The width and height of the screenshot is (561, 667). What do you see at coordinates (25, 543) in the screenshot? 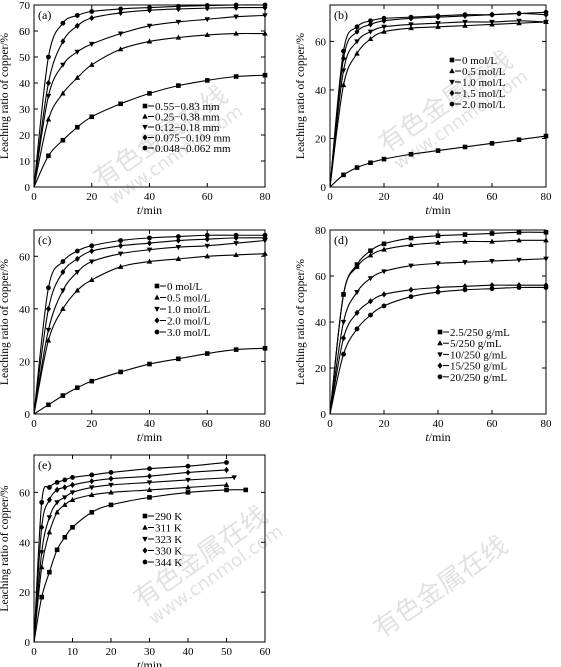
I see `panel-4-ytick-label: 40` at bounding box center [25, 543].